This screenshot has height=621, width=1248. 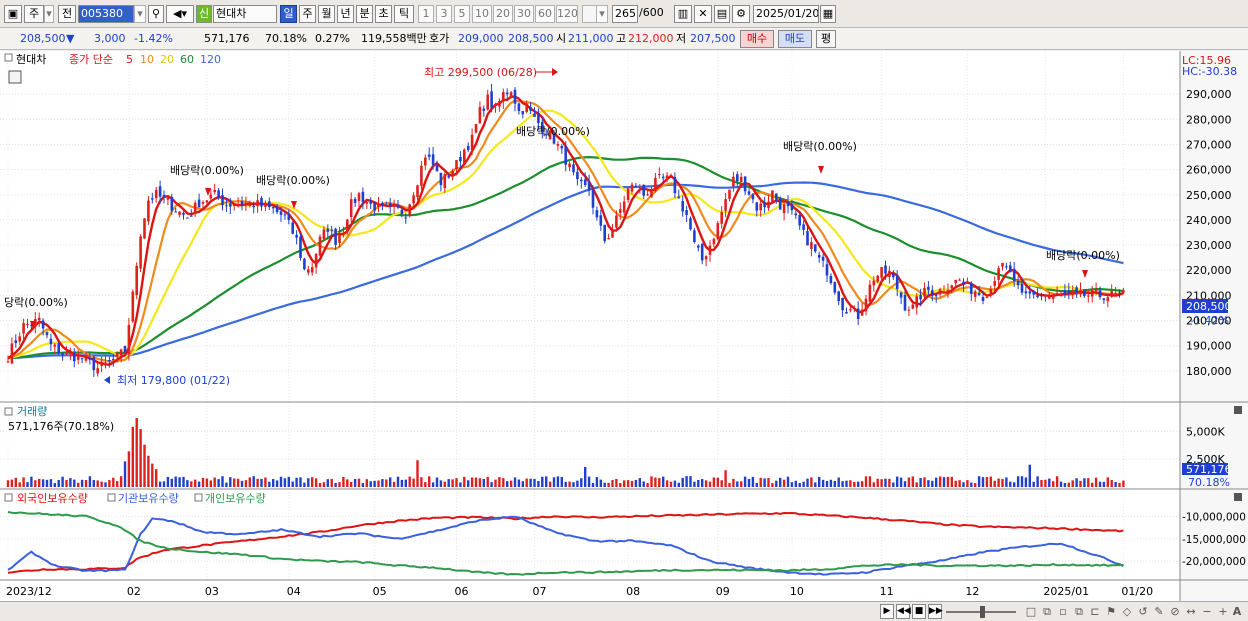 I want to click on calendar-icon: ▦, so click(x=828, y=14).